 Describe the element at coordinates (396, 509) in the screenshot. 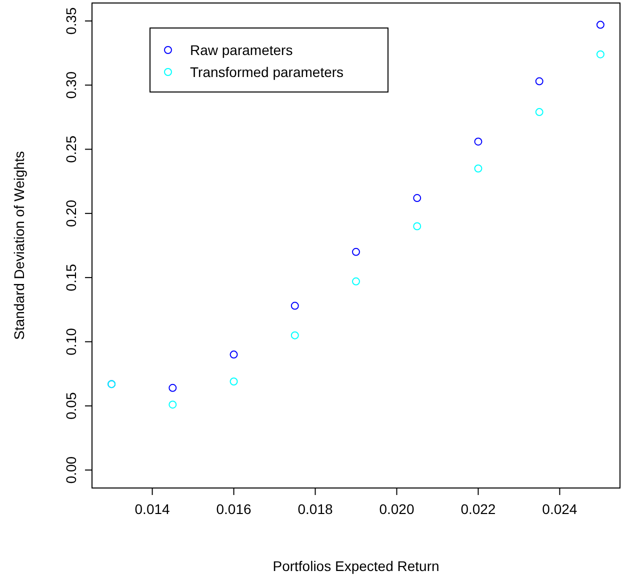

I see `x-tick-label: 0.020` at that location.